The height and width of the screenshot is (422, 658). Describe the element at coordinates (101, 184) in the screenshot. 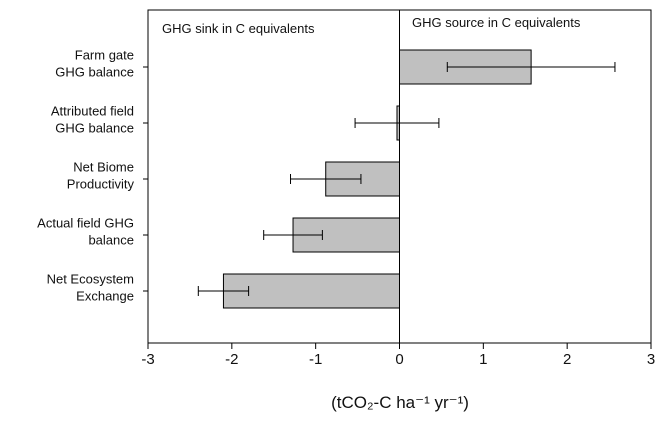

I see `label-line: Productivity` at that location.